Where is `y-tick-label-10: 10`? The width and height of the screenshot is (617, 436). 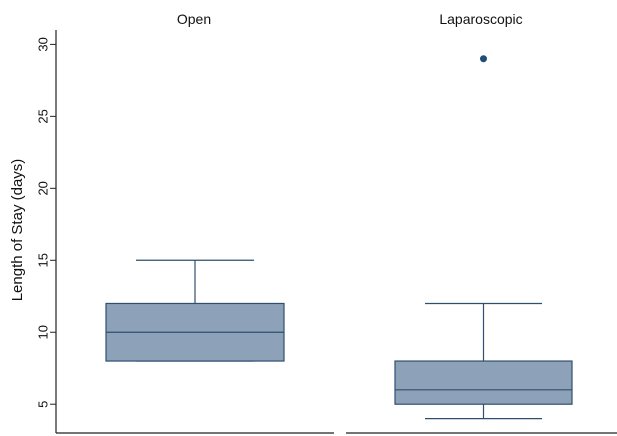 y-tick-label-10: 10 is located at coordinates (43, 332).